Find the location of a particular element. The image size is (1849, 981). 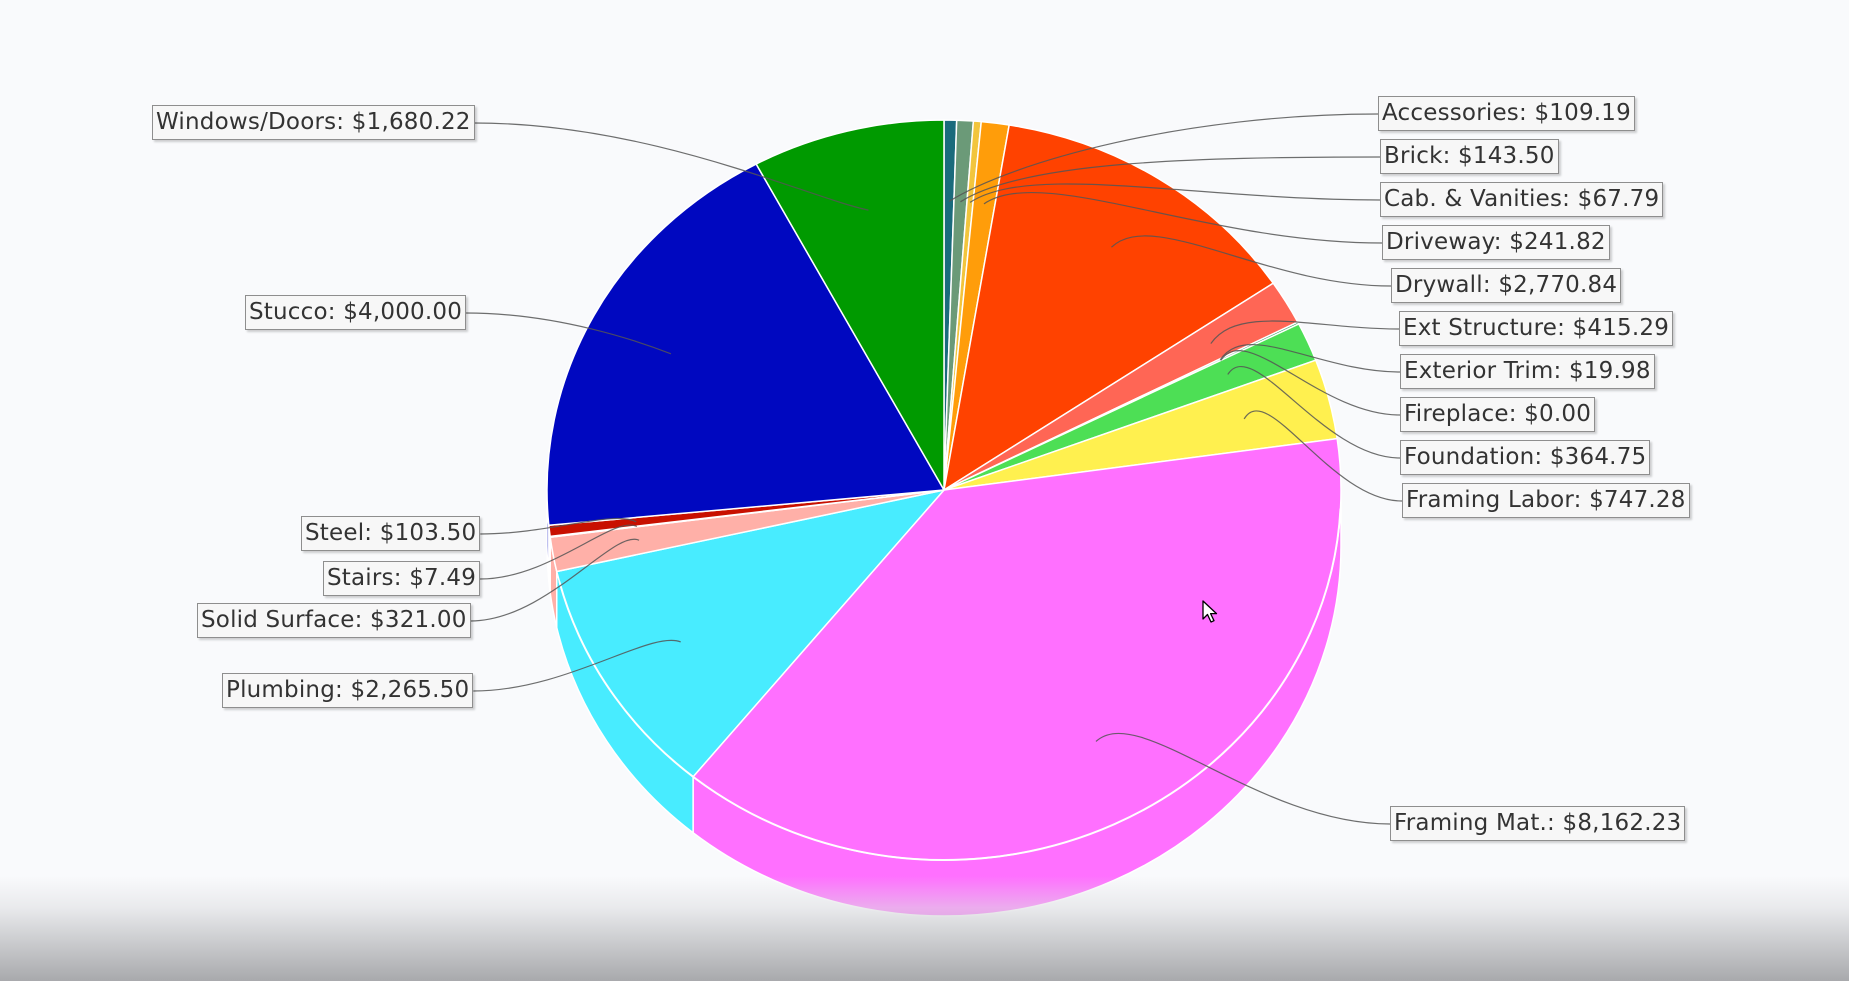

data-label-fireplace: Fireplace: $0.00 is located at coordinates (1498, 414).